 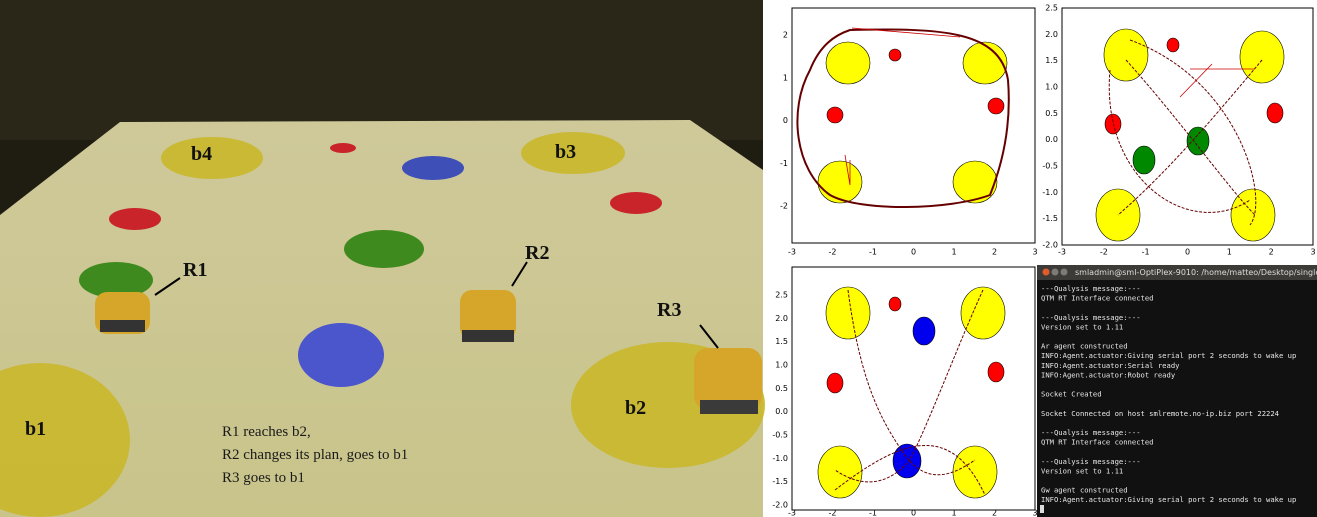 What do you see at coordinates (1071, 394) in the screenshot?
I see `terminal-line: Socket Created` at bounding box center [1071, 394].